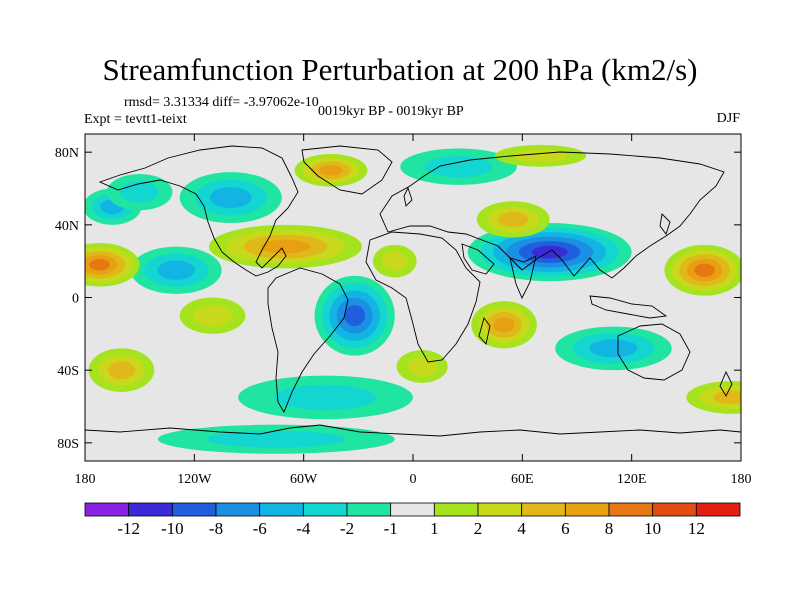  Describe the element at coordinates (728, 118) in the screenshot. I see `season-label: DJF` at that location.